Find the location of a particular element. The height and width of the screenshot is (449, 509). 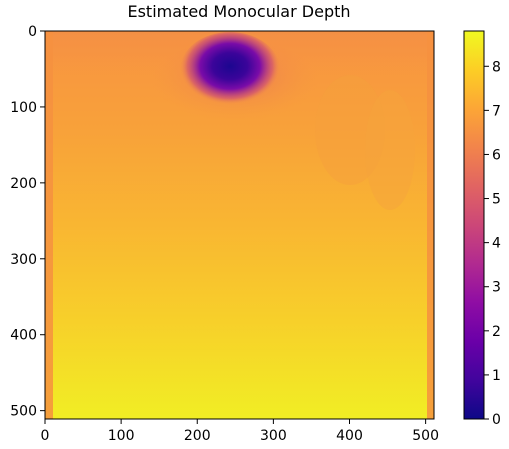

colorbar-tick-label: 0 is located at coordinates (496, 420).